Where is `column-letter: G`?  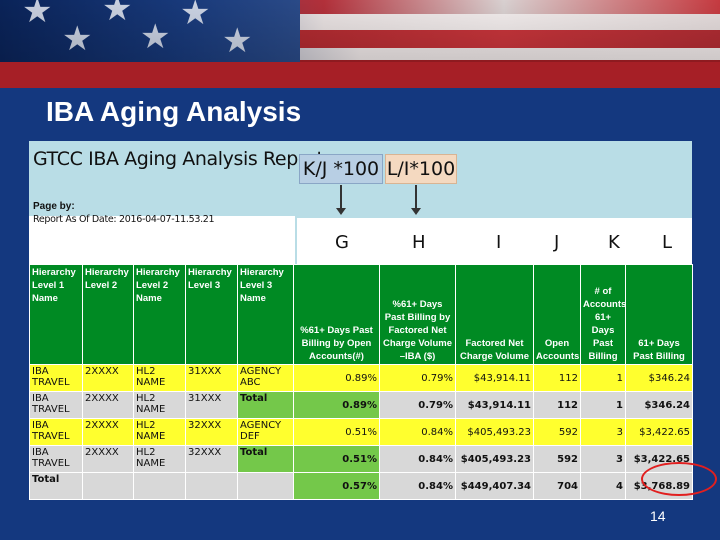 column-letter: G is located at coordinates (342, 242).